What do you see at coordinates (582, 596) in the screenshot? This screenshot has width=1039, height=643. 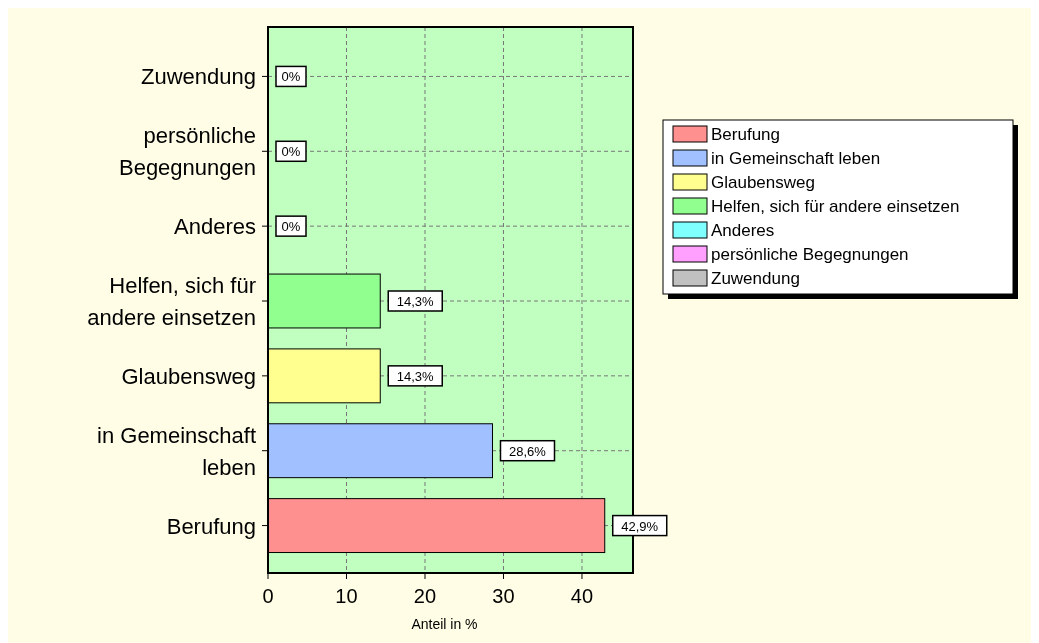 I see `x-tick-label: 40` at bounding box center [582, 596].